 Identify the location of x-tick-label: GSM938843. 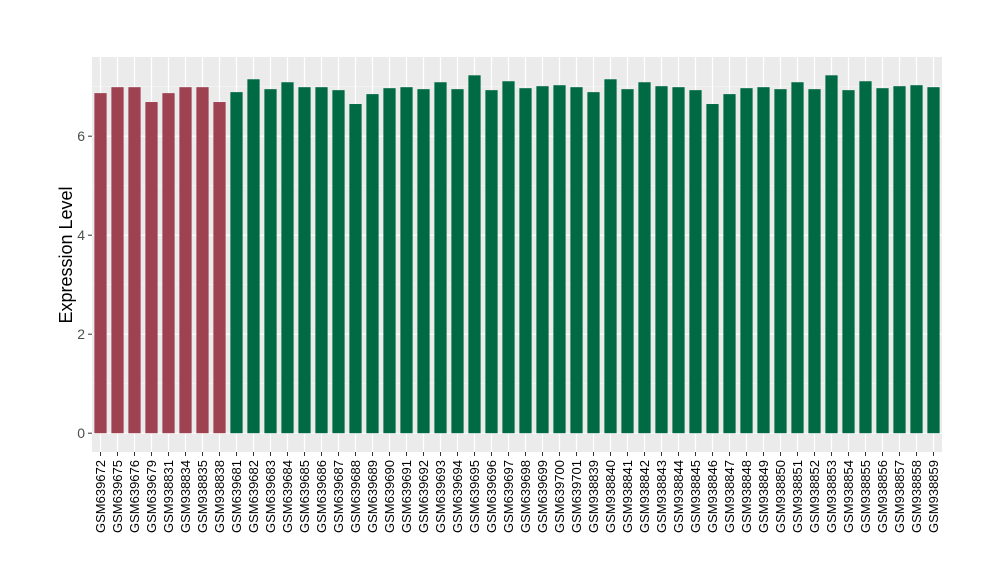
(661, 496).